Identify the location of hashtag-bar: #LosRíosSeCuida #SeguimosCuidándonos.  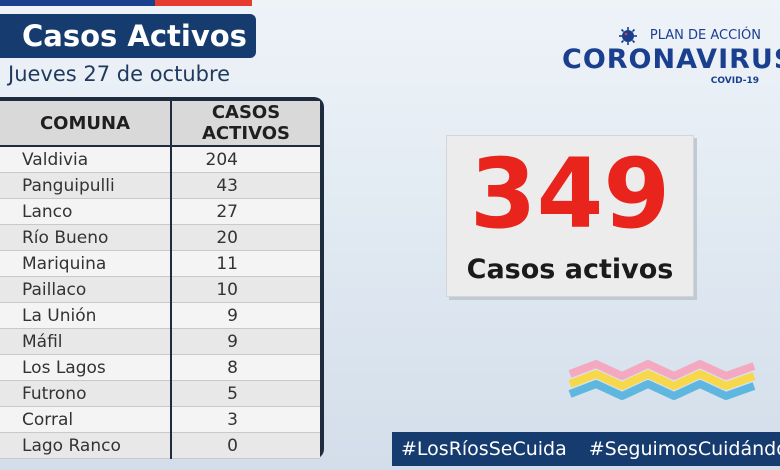
(586, 449).